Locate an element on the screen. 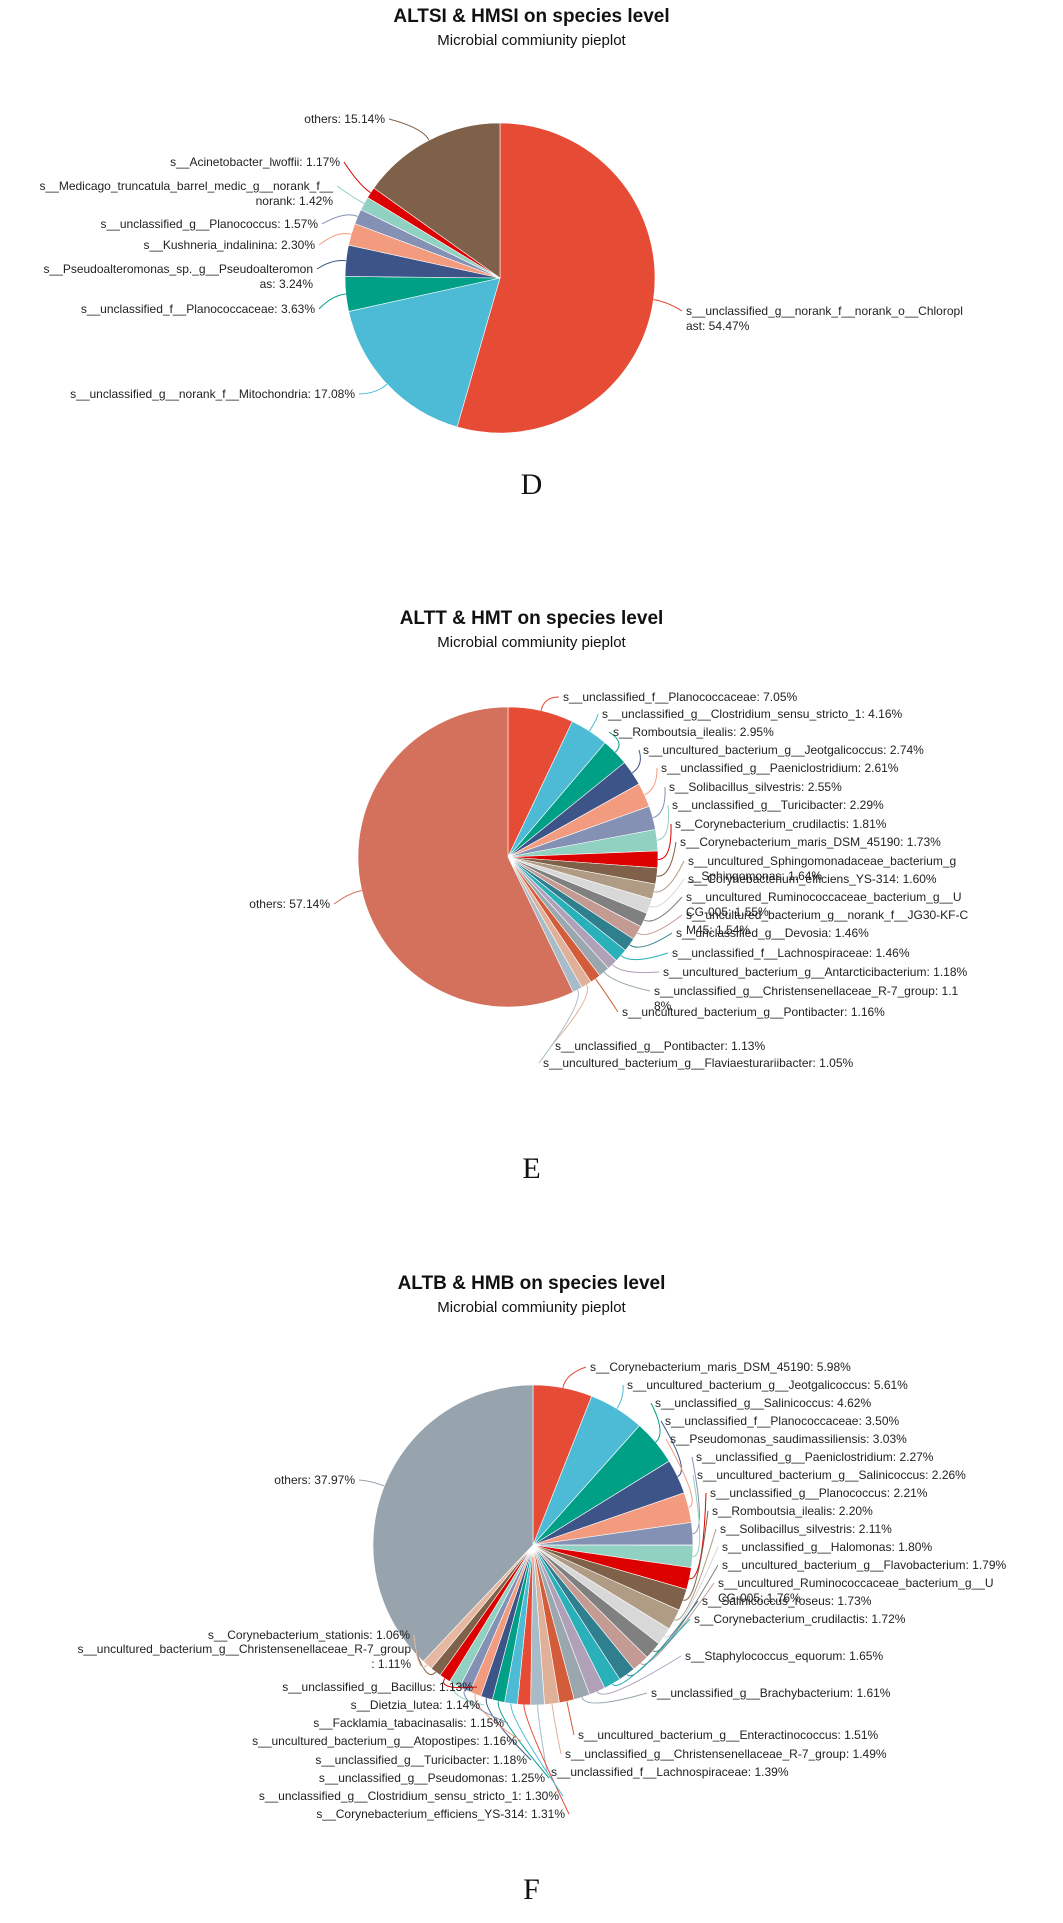 The height and width of the screenshot is (1923, 1063). slice-label-line: s__unclassified_f__Planococcaceae: 3.63% is located at coordinates (198, 309).